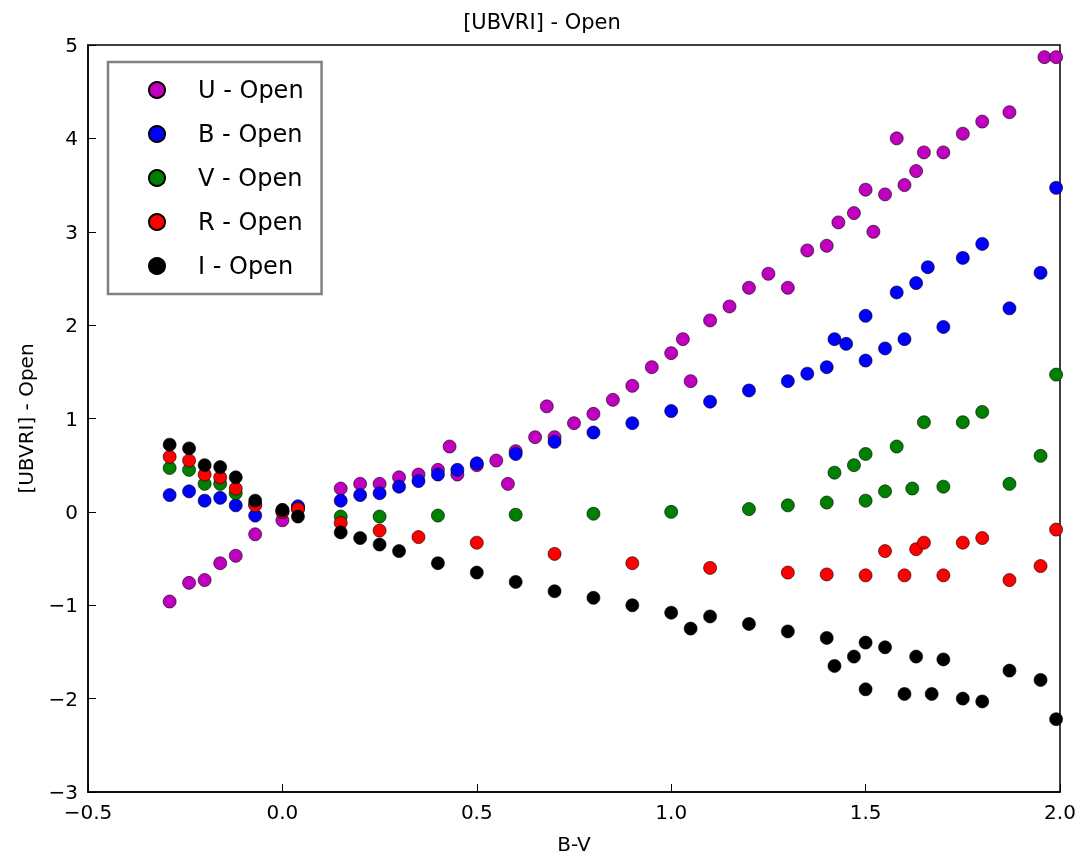  Describe the element at coordinates (476, 812) in the screenshot. I see `x-tick-label: 0.5` at that location.